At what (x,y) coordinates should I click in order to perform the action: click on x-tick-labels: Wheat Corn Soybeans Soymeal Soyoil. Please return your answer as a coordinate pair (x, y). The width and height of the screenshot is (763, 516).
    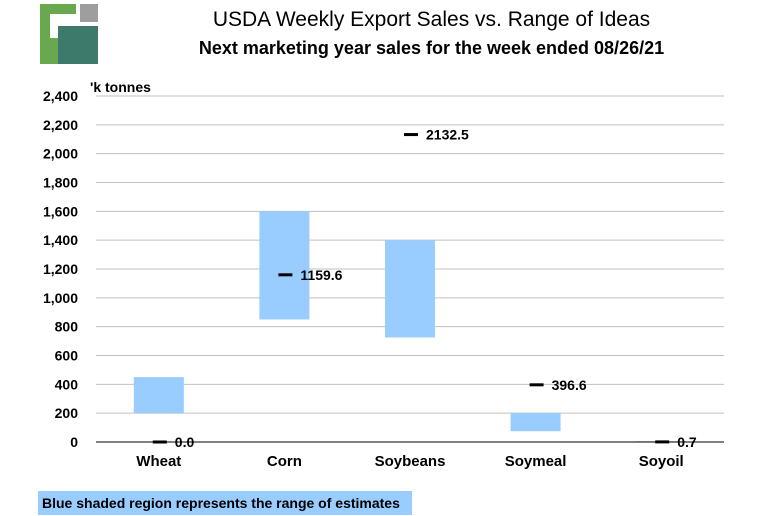
    Looking at the image, I should click on (409, 461).